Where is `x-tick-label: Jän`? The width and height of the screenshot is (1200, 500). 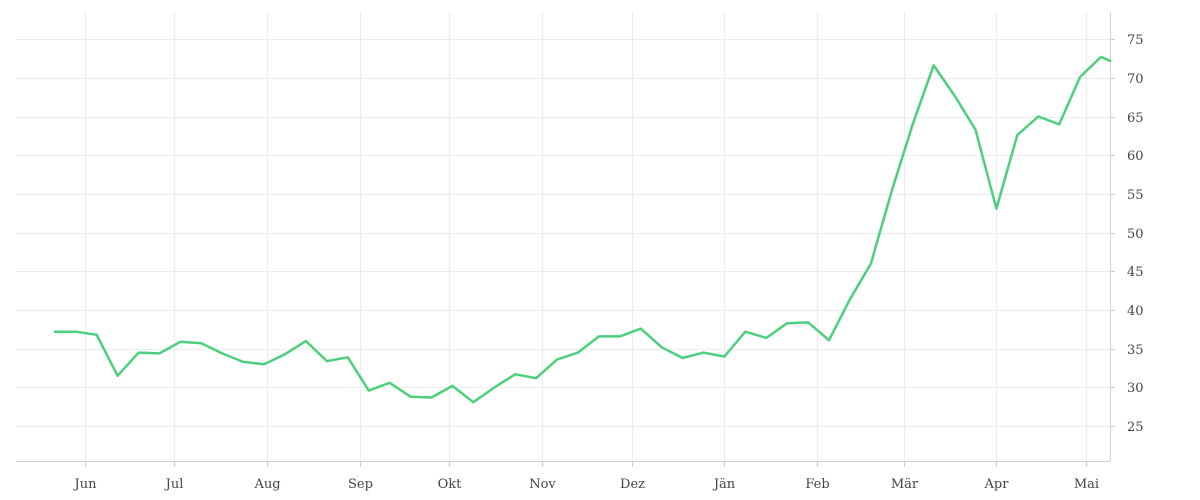 x-tick-label: Jän is located at coordinates (724, 484).